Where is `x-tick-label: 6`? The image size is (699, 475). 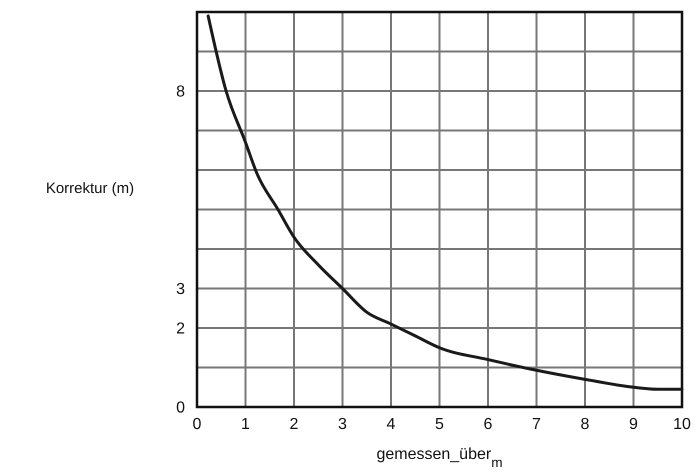 x-tick-label: 6 is located at coordinates (488, 424).